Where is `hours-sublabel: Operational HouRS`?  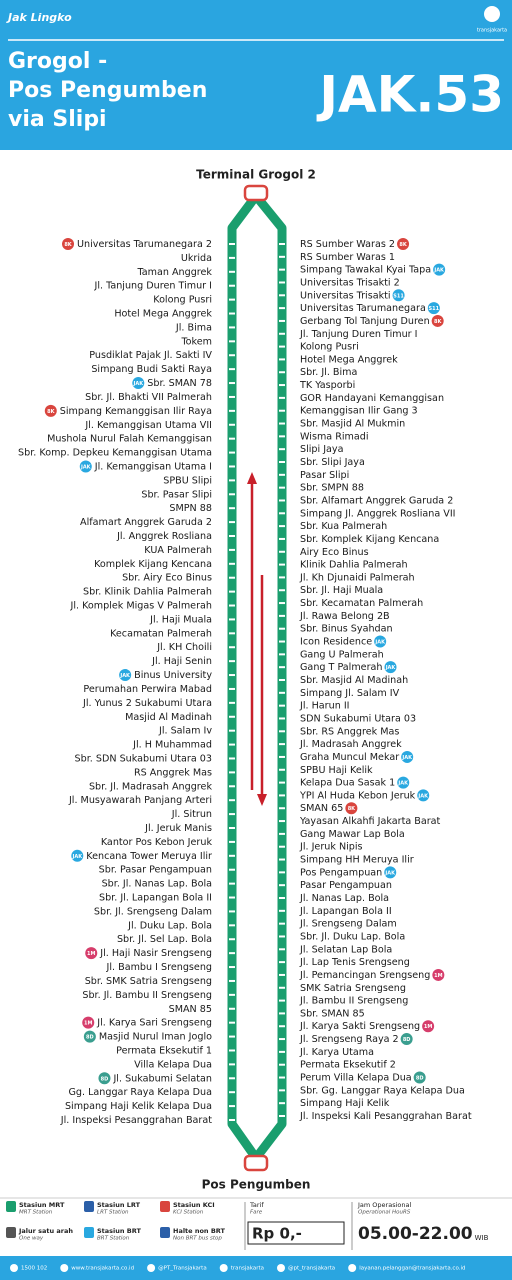 hours-sublabel: Operational HouRS is located at coordinates (384, 1213).